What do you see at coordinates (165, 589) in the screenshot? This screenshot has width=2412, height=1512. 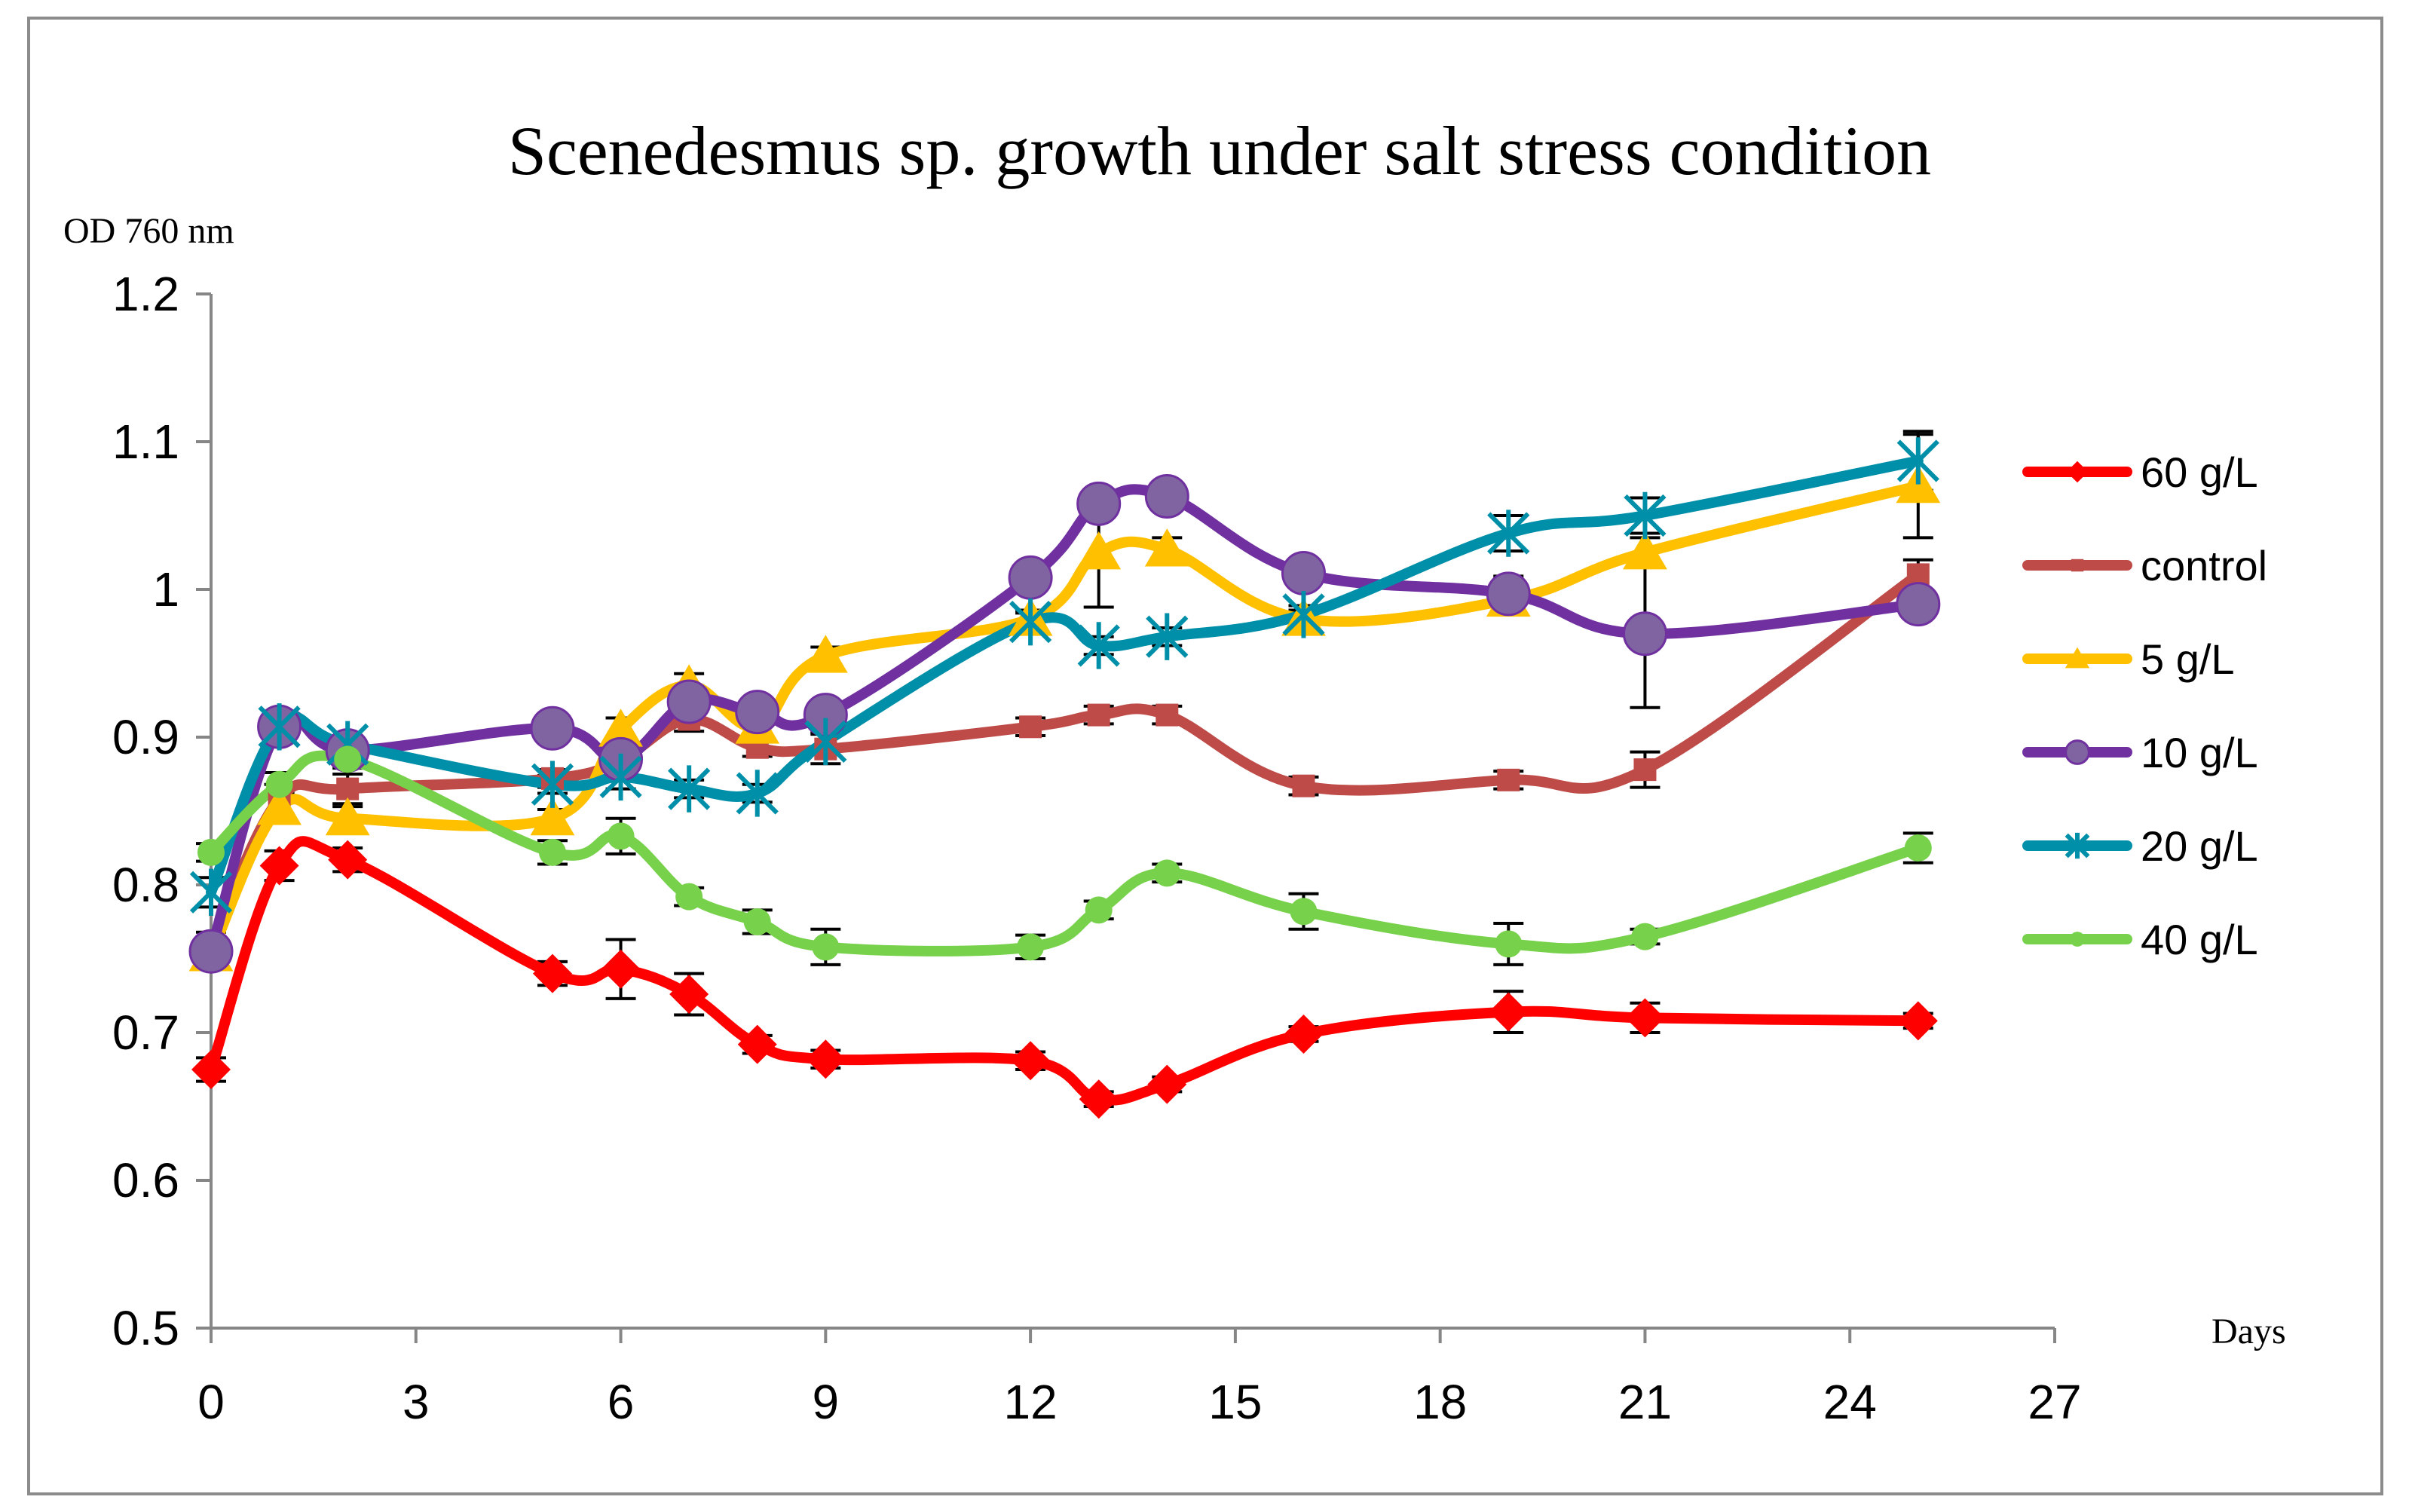 I see `y-tick-label: 1` at bounding box center [165, 589].